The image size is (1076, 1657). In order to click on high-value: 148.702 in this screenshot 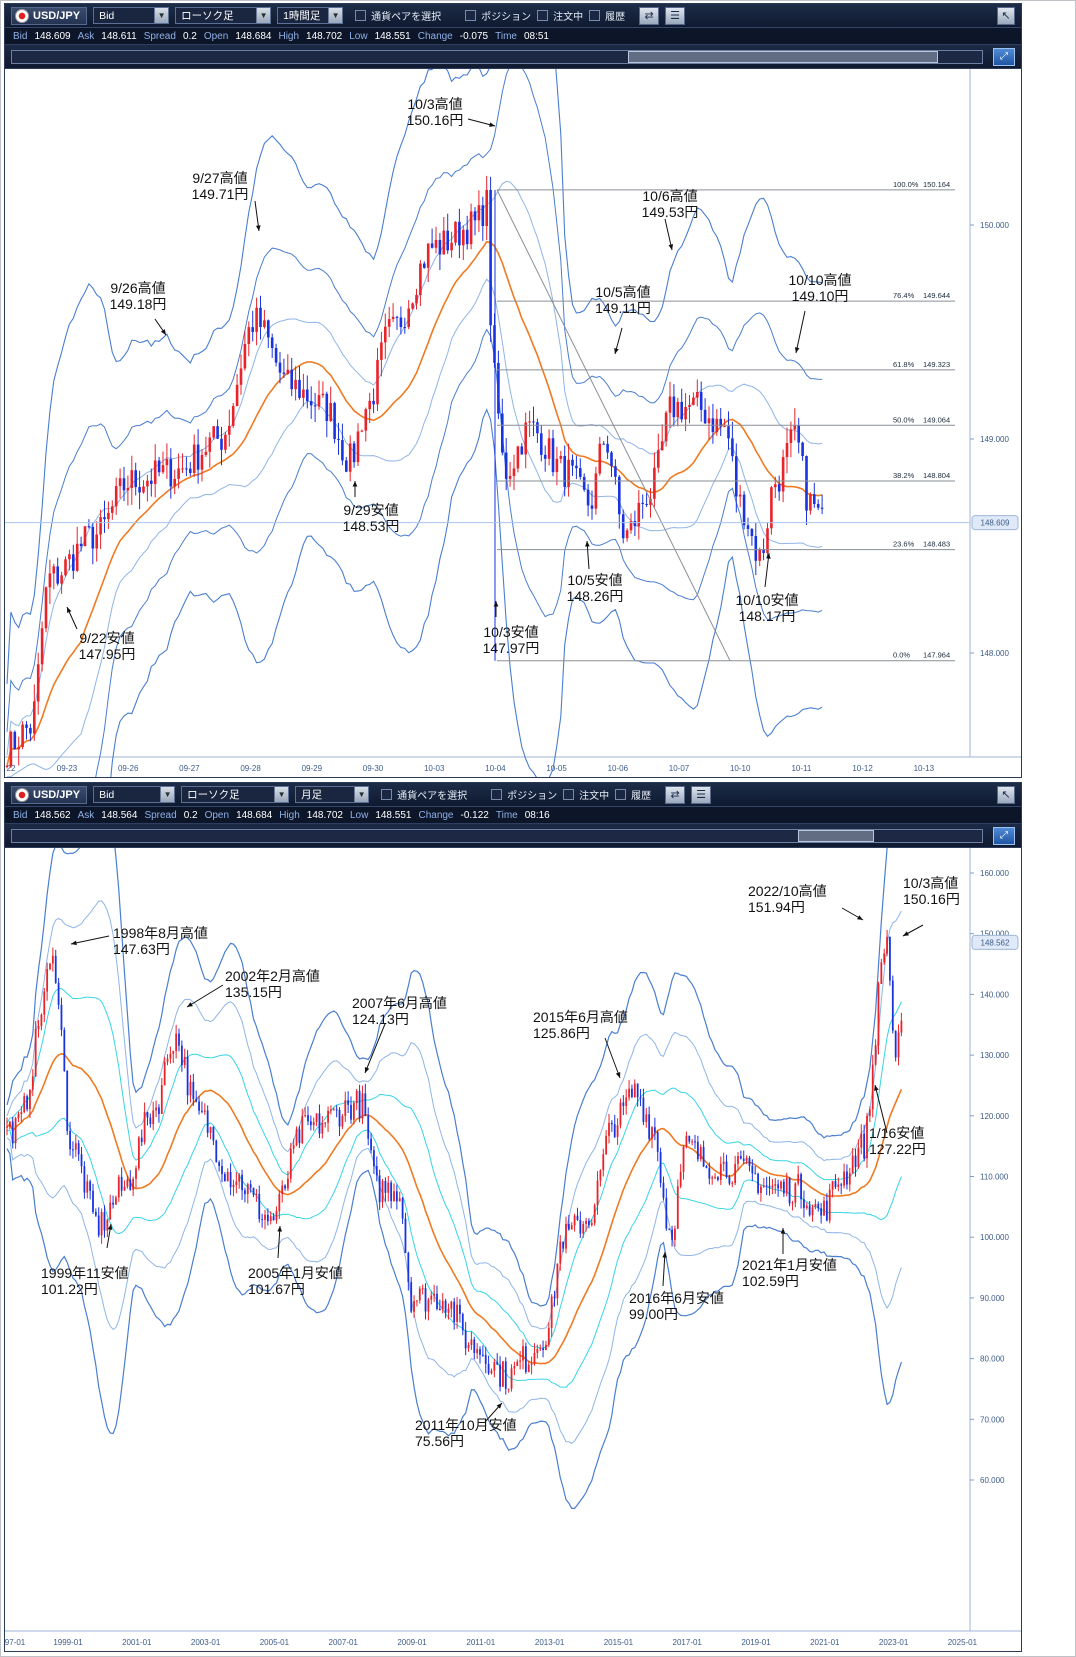, I will do `click(324, 815)`.